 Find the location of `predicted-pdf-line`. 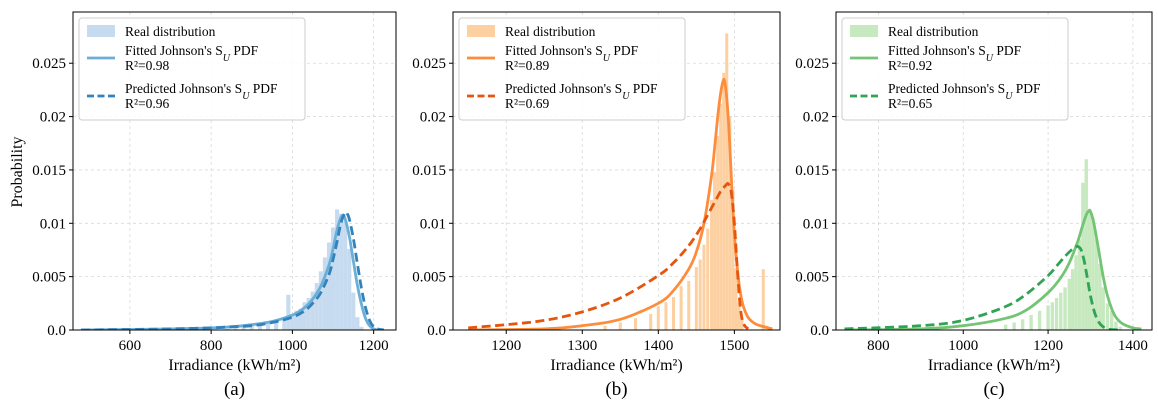

predicted-pdf-line is located at coordinates (981, 287).